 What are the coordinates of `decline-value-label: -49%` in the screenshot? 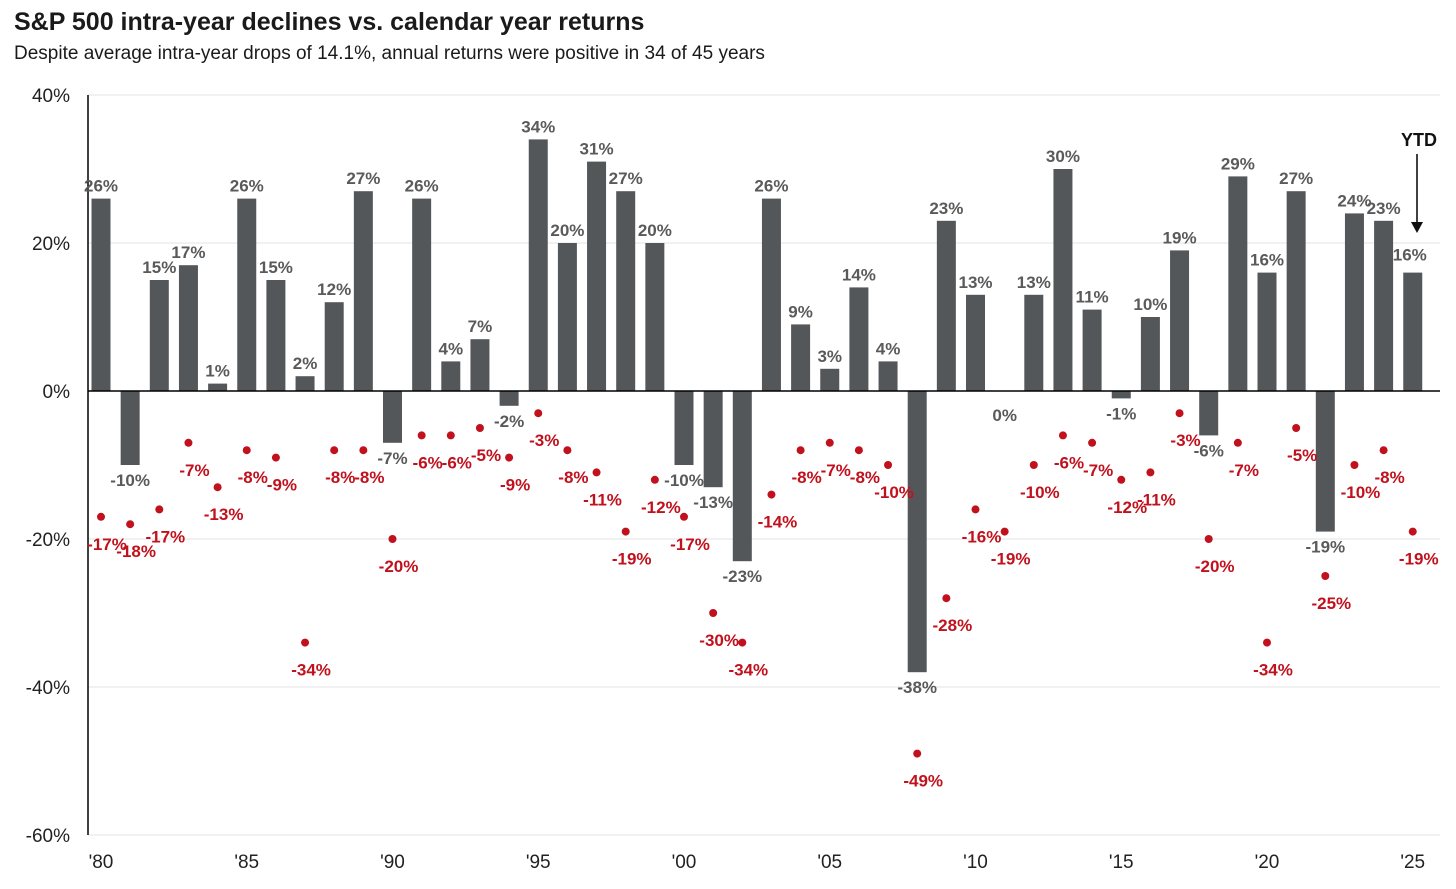 It's located at (923, 781).